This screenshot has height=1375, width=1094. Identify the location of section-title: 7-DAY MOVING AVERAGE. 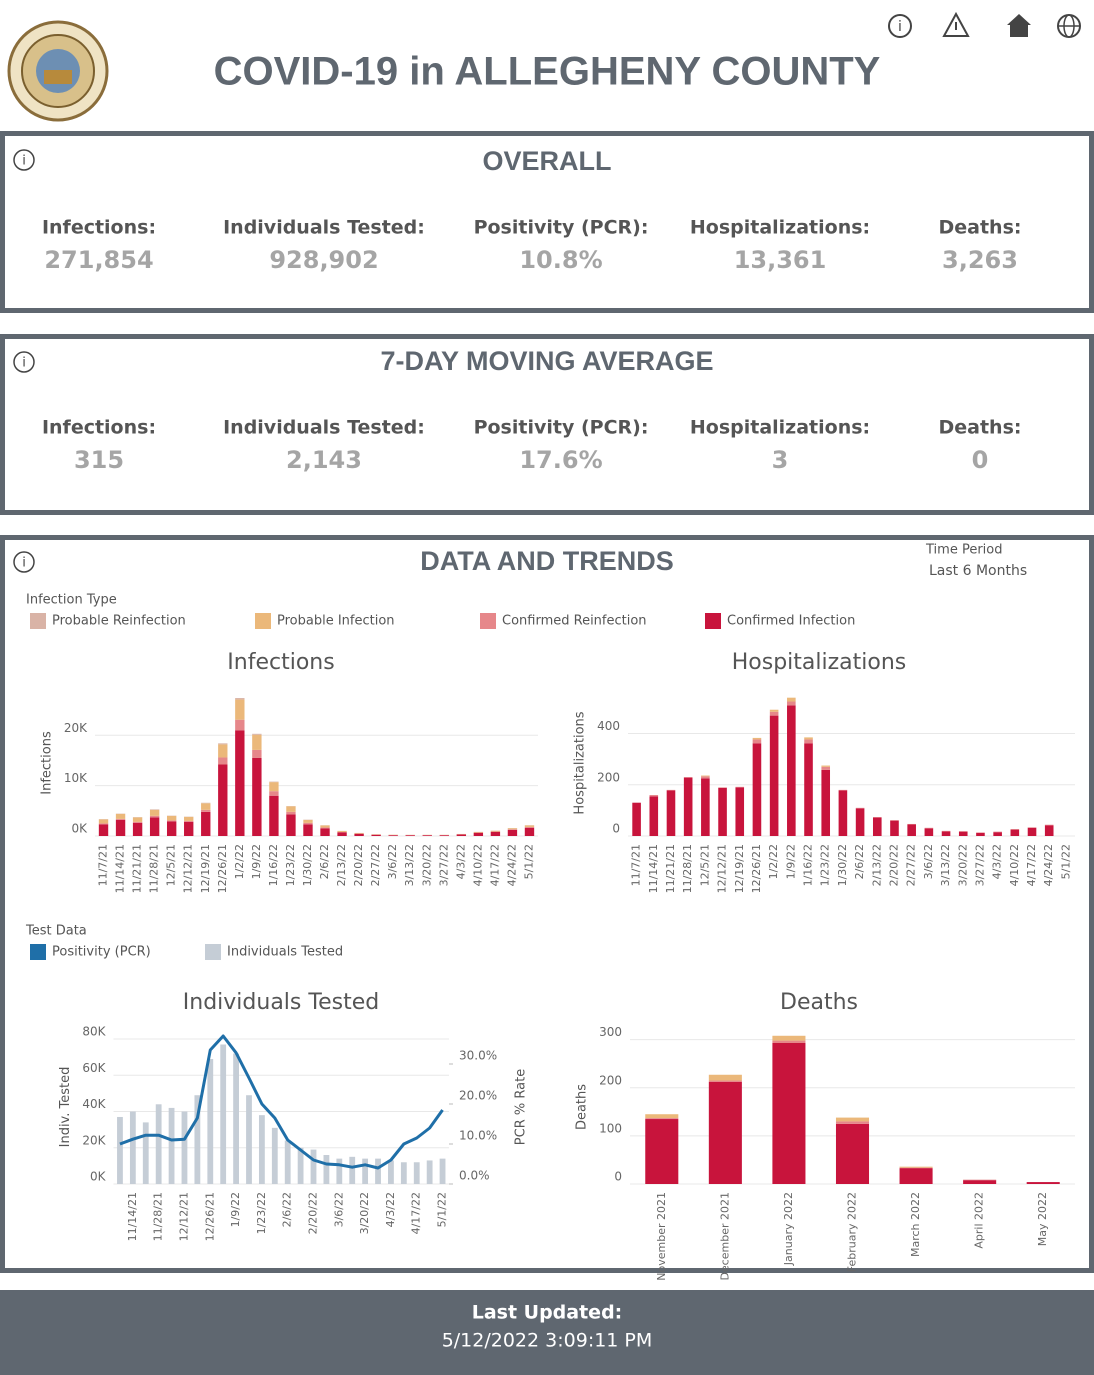
(546, 361).